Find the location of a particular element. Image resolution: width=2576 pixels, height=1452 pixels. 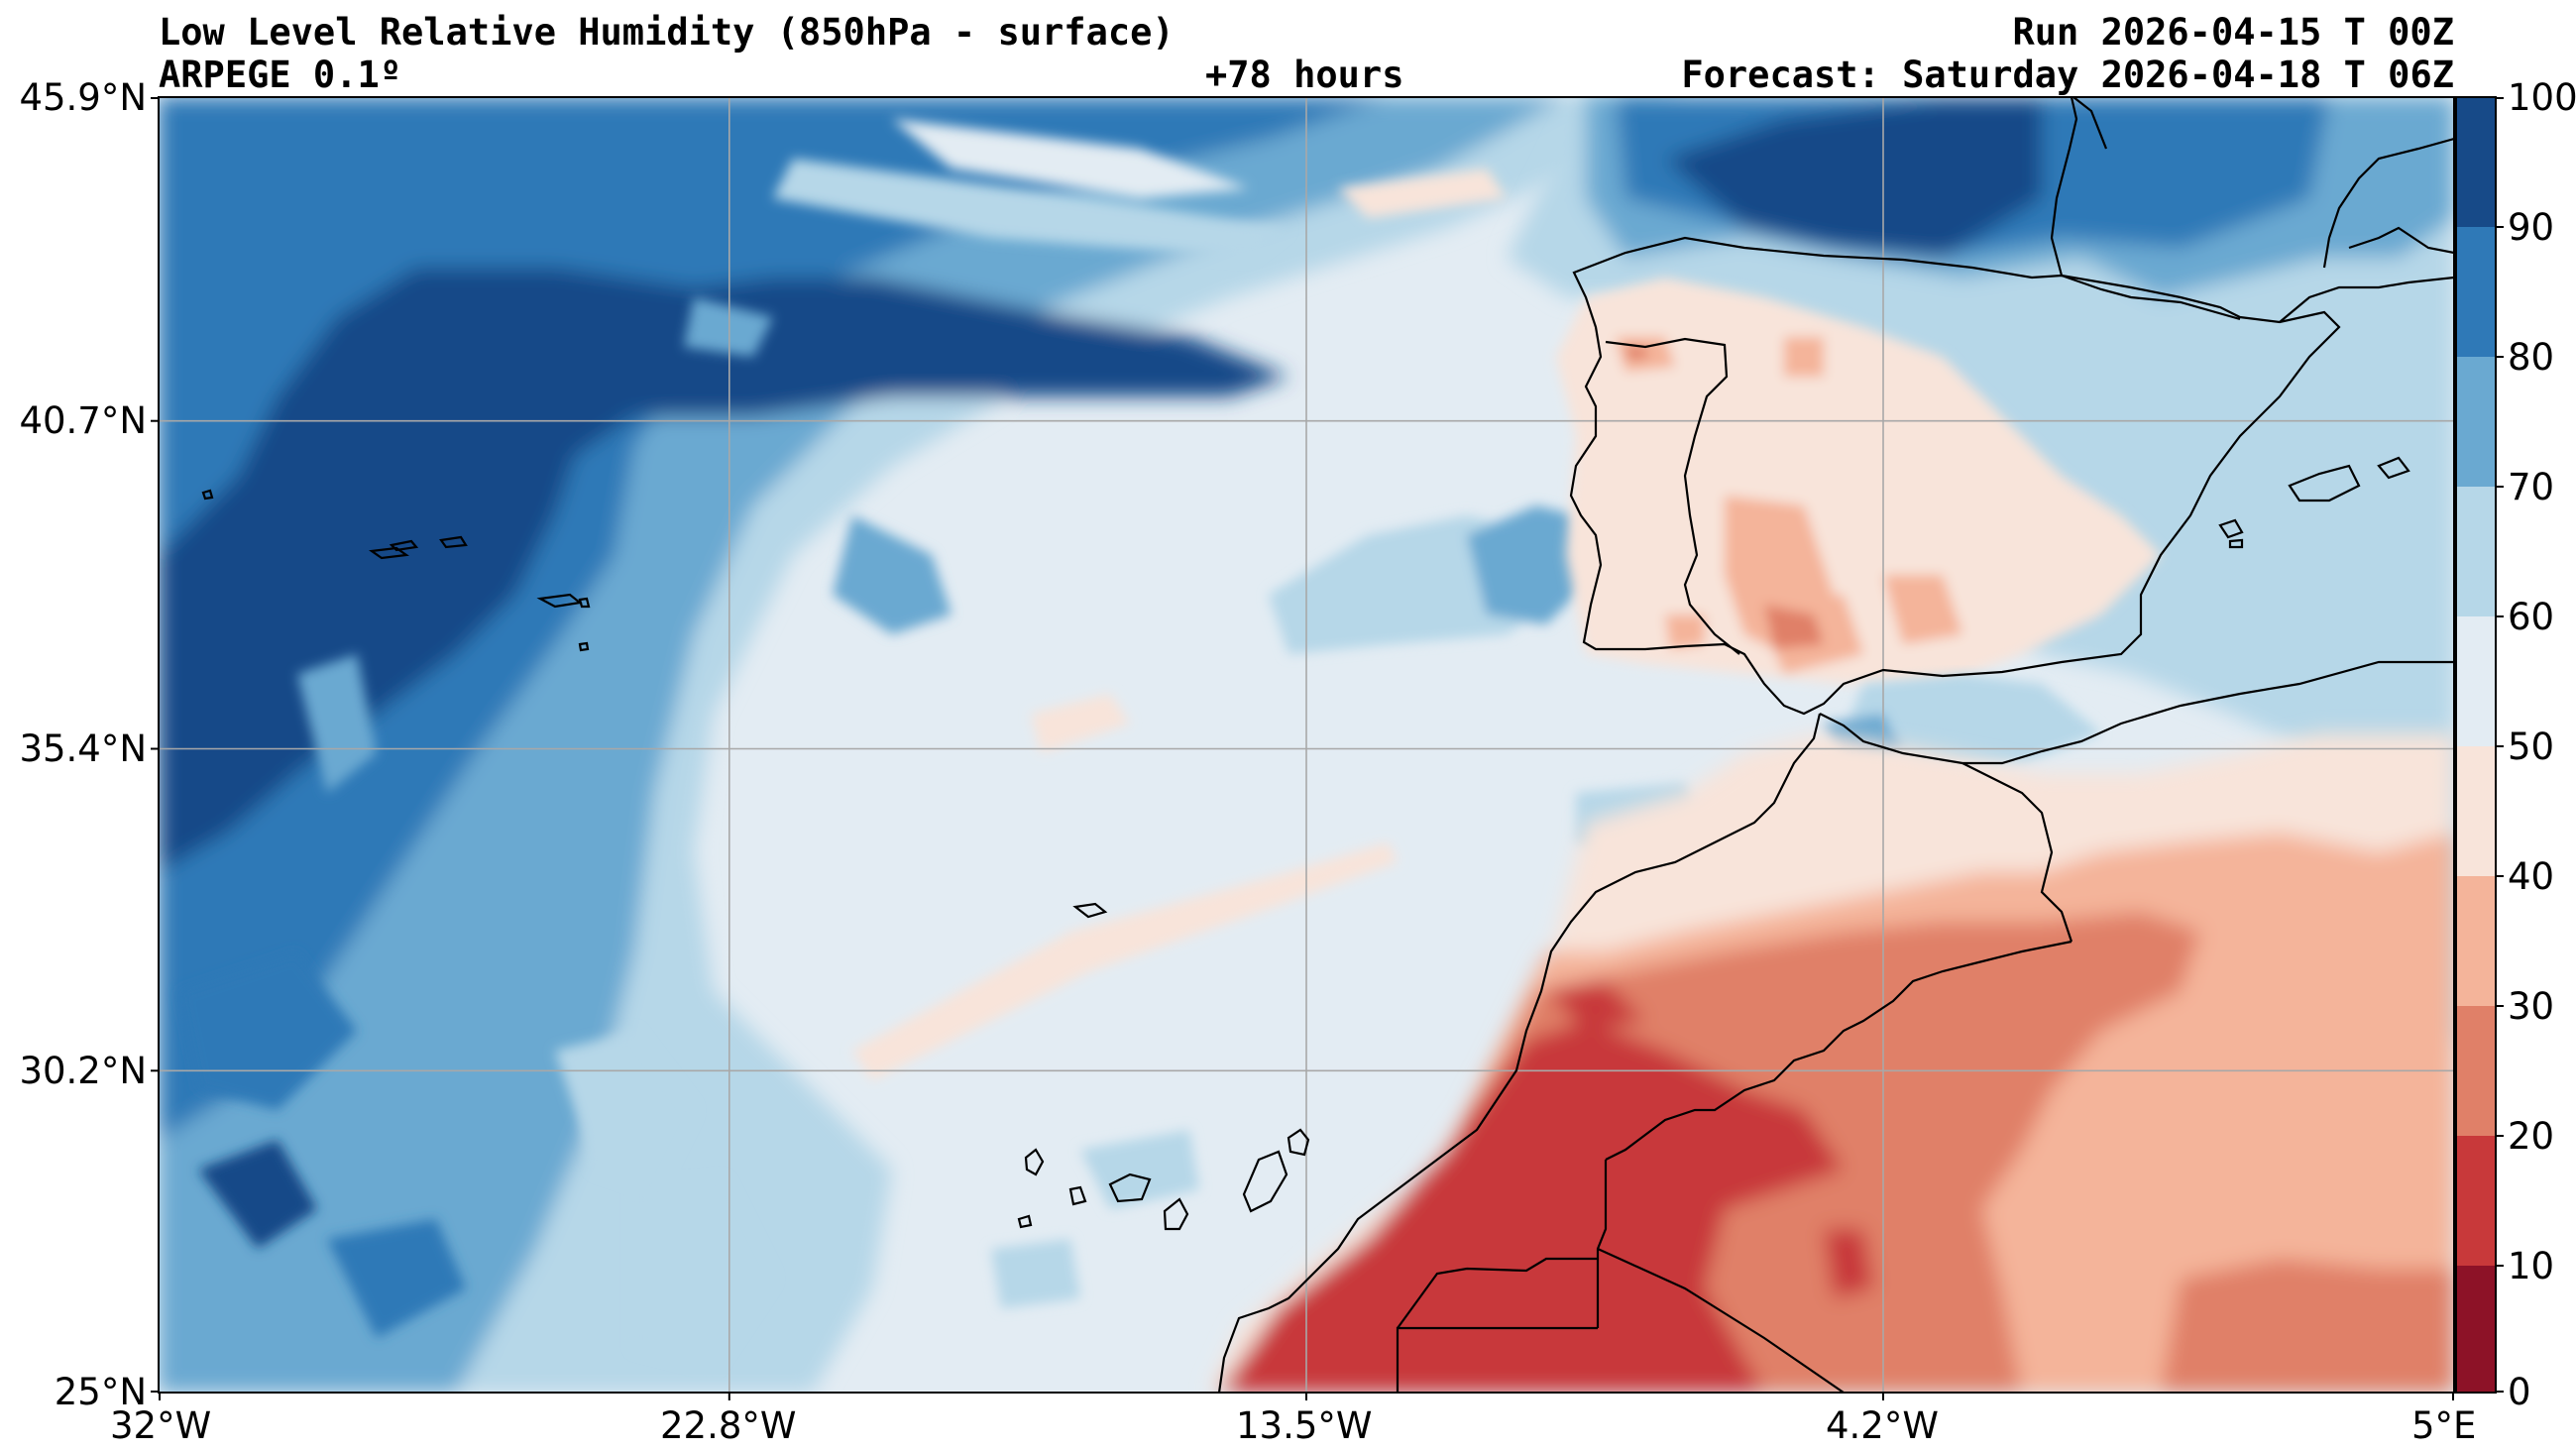

run-time: Run 2026-04-15 T 00Z is located at coordinates (2233, 32).